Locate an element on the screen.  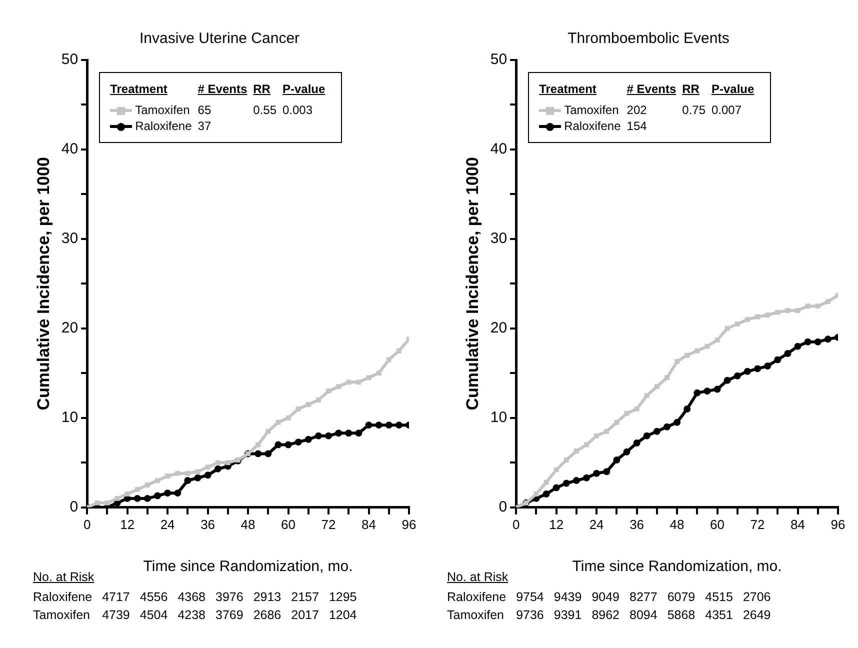
annotation: 0.003 is located at coordinates (298, 110).